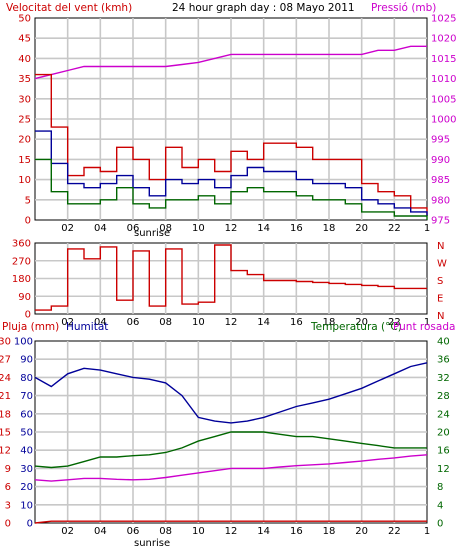 The image size is (465, 559). What do you see at coordinates (440, 487) in the screenshot?
I see `y-tick-label: 8` at bounding box center [440, 487].